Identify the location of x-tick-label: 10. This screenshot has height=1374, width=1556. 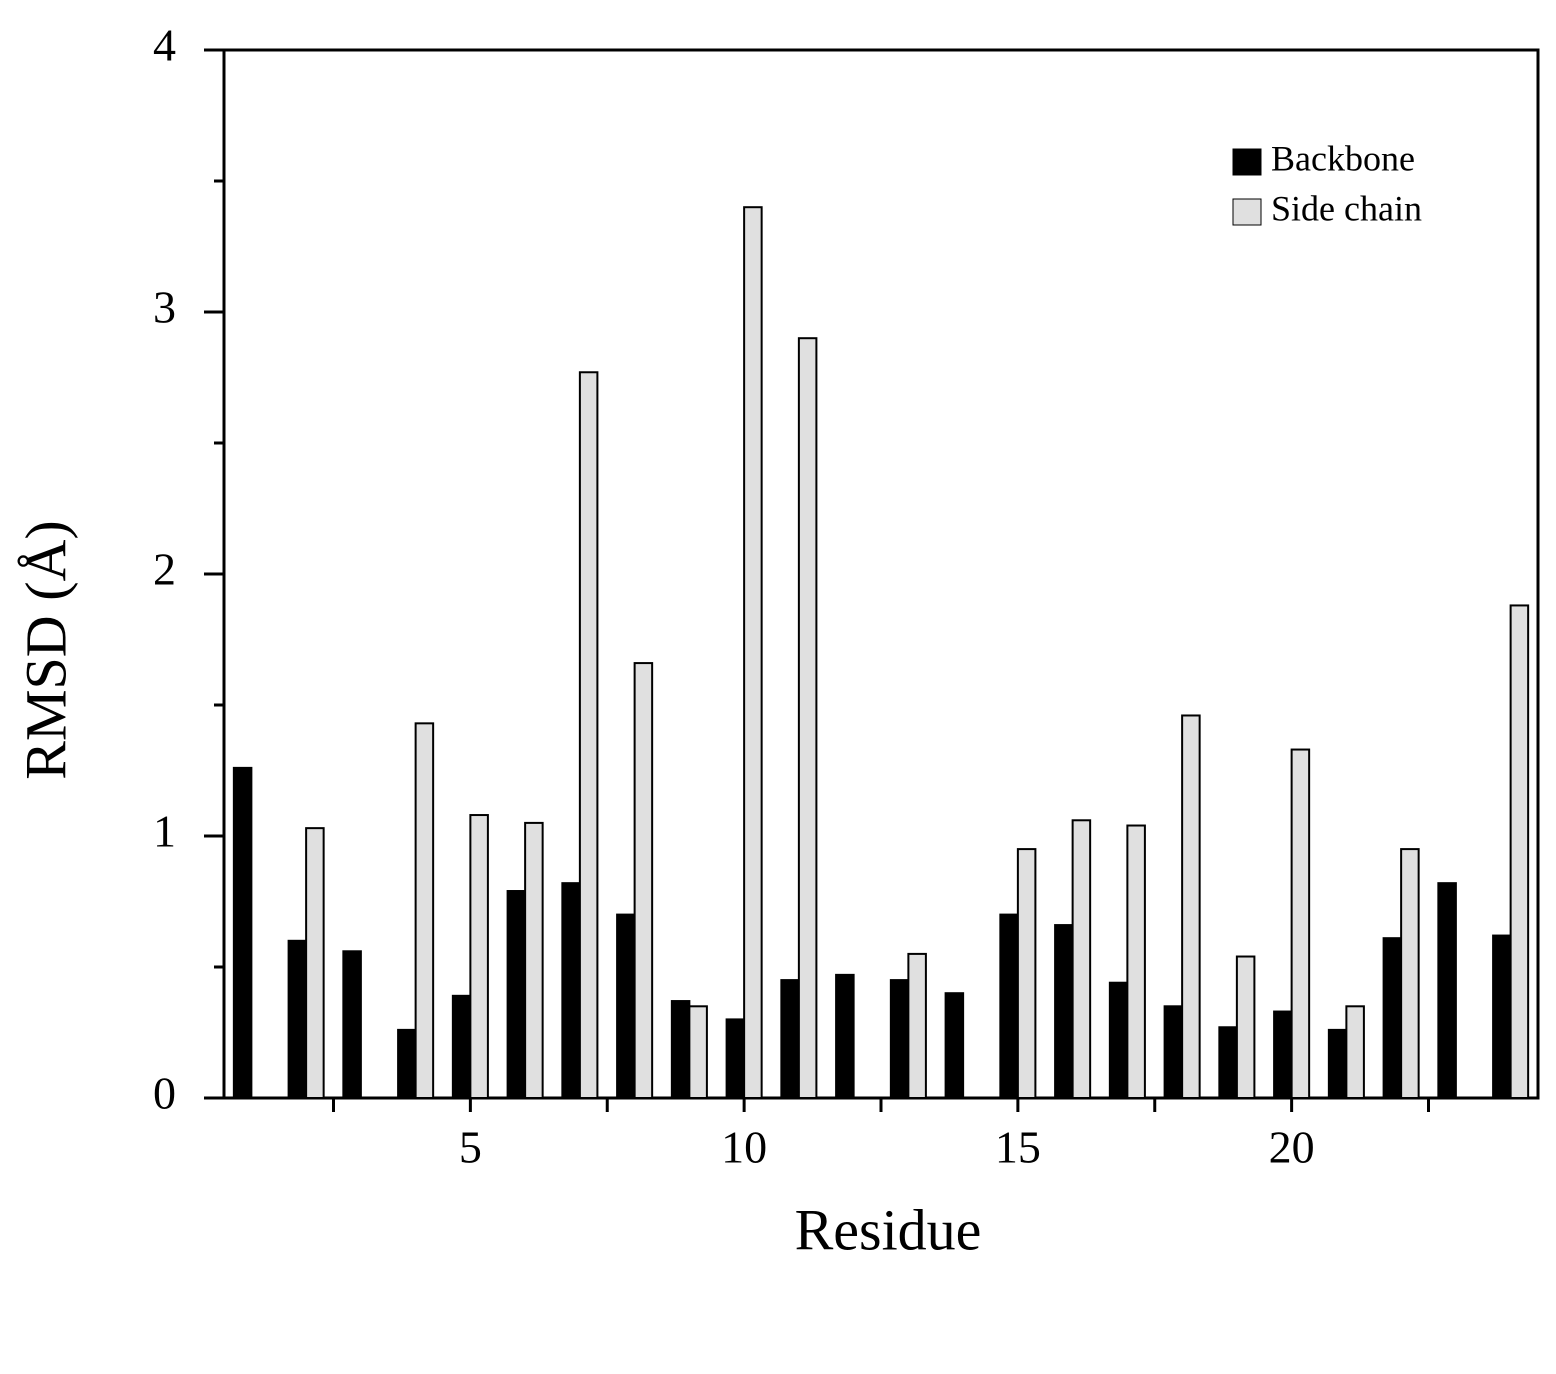
(744, 1147).